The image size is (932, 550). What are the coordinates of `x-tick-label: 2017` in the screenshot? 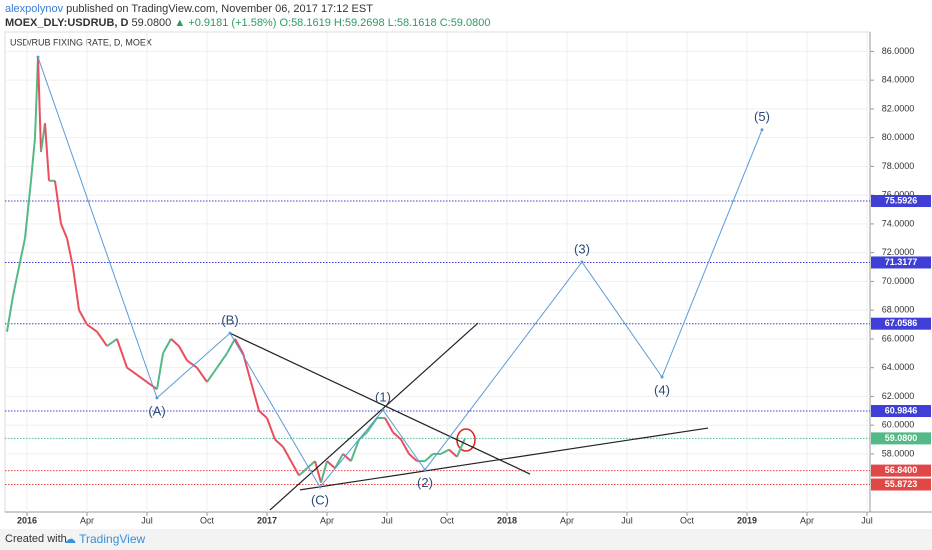 It's located at (267, 520).